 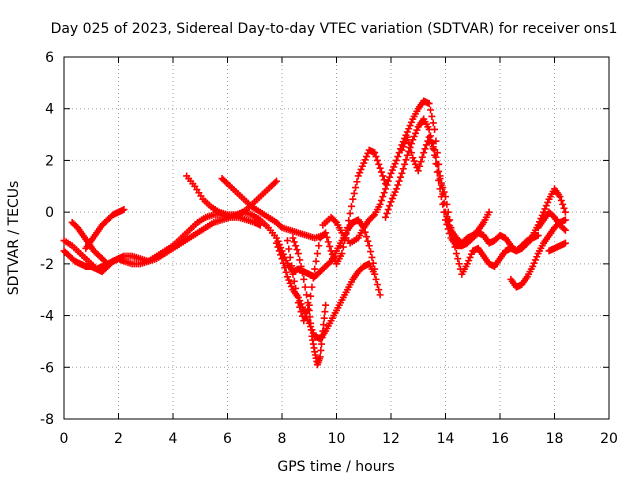 What do you see at coordinates (49, 110) in the screenshot?
I see `y-tick-label: 4` at bounding box center [49, 110].